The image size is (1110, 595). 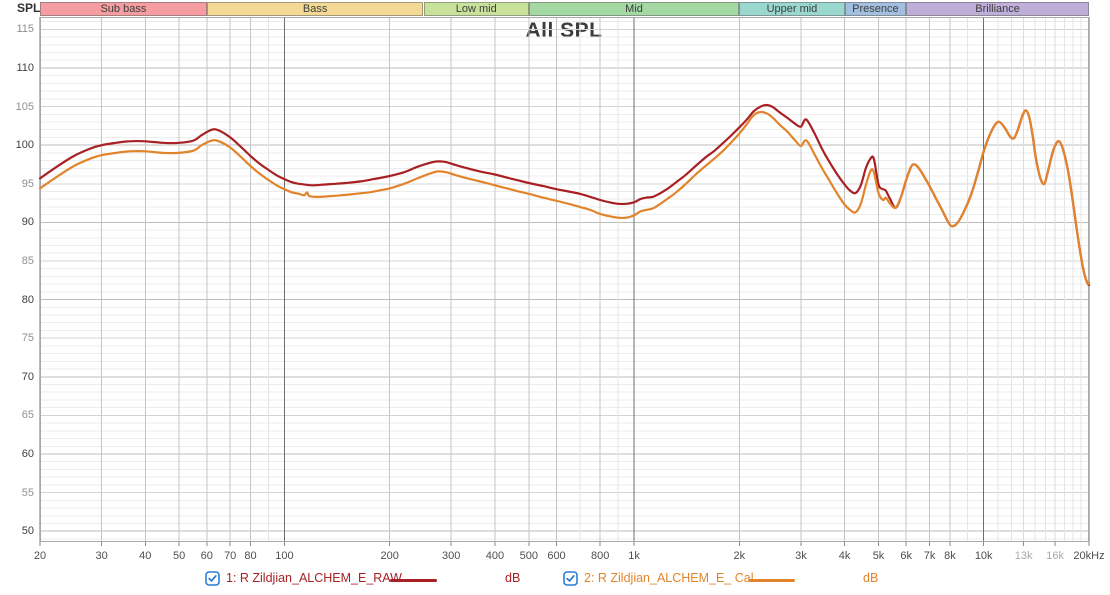 I want to click on y-tick-label: 115, so click(x=25, y=29).